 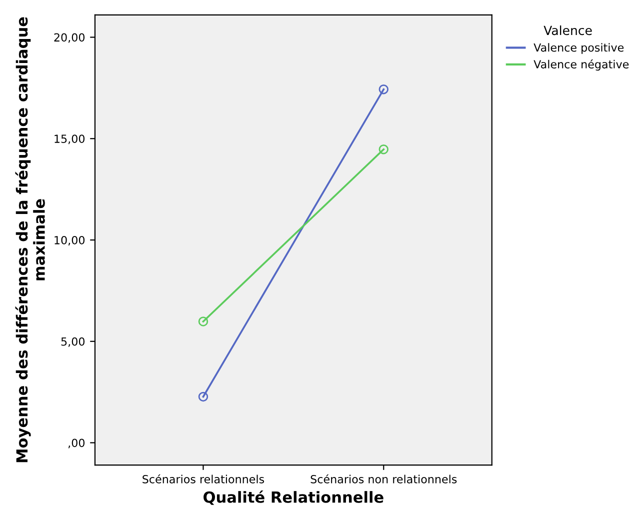 I want to click on y-tick-label: 10,00, so click(x=69, y=241).